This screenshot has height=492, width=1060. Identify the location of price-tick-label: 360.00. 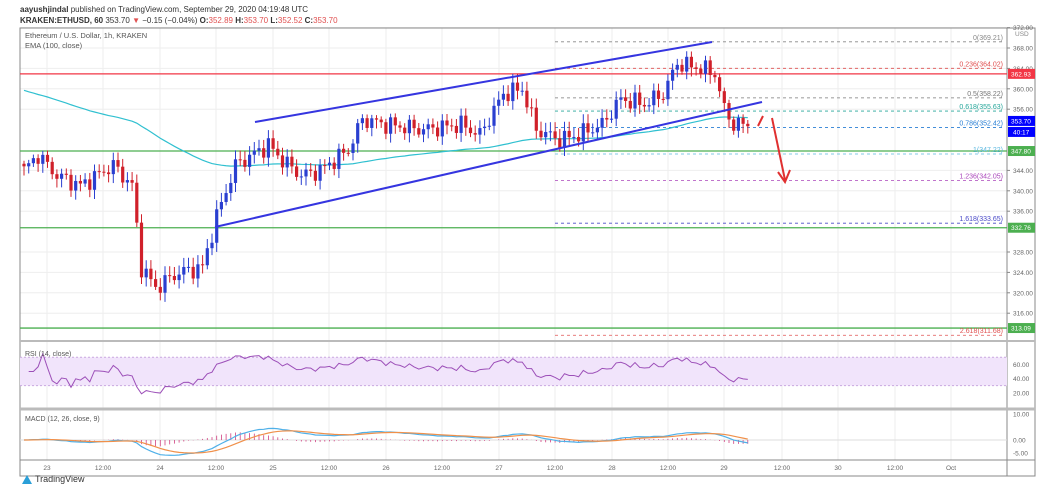
(1023, 89).